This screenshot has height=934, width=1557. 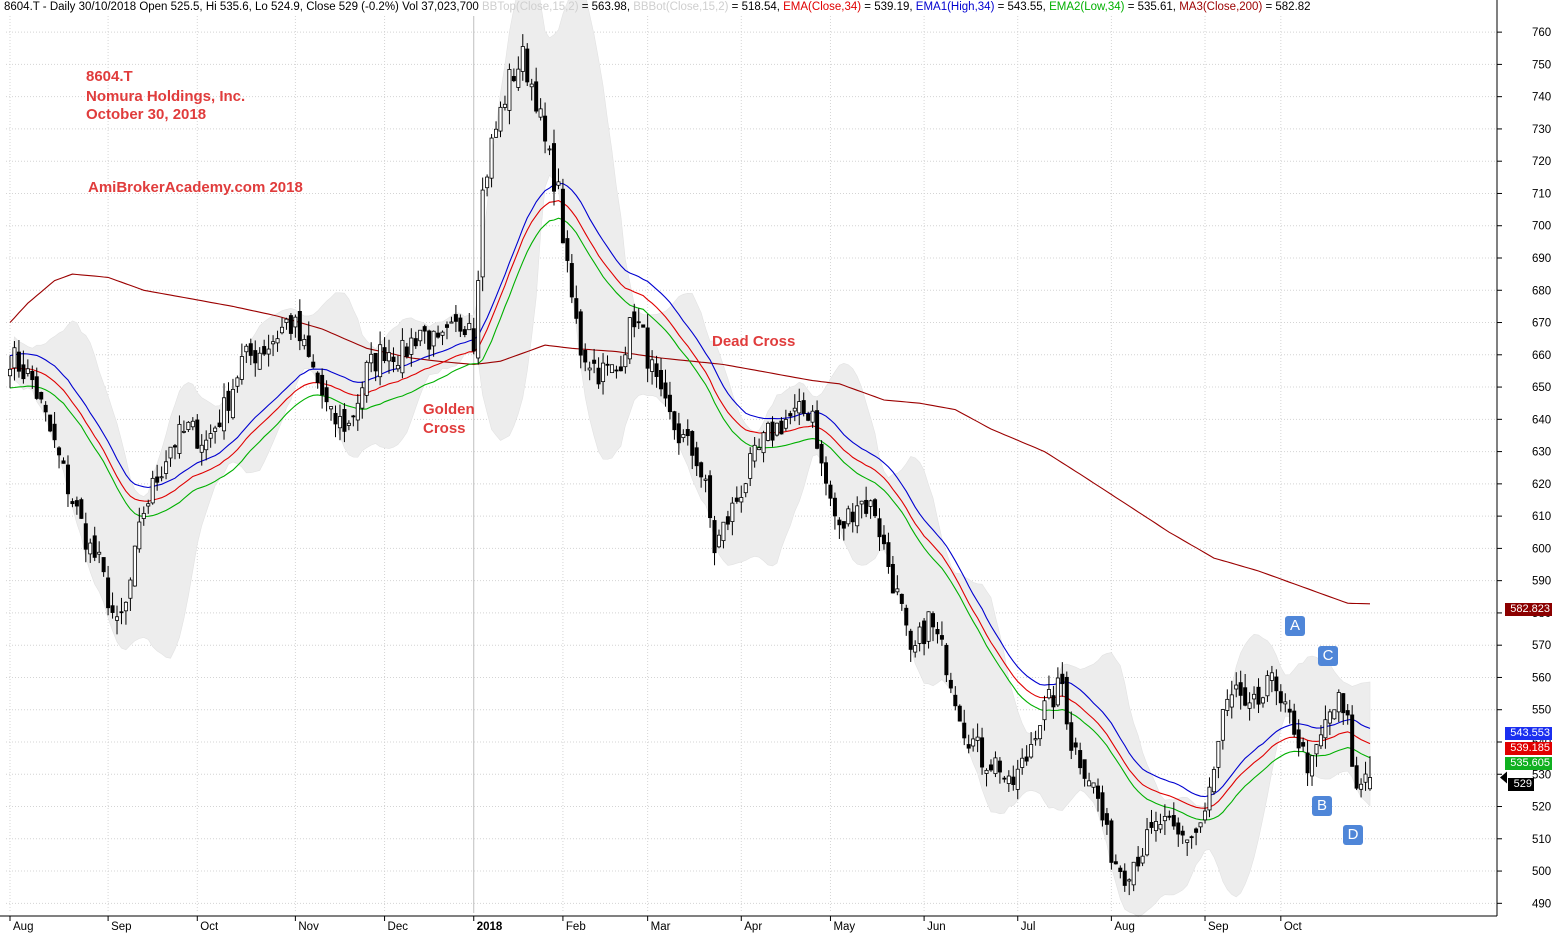 I want to click on ema-low-price-tag: 535.605, so click(x=1528, y=763).